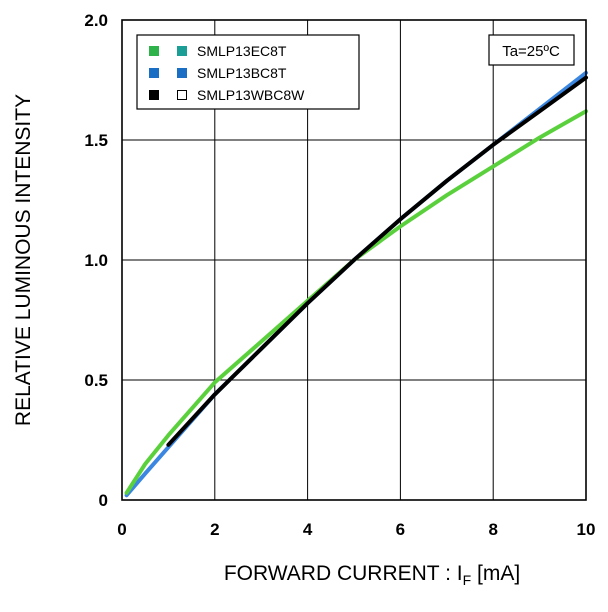 This screenshot has height=612, width=608. I want to click on y-tick-label: 1.0, so click(96, 260).